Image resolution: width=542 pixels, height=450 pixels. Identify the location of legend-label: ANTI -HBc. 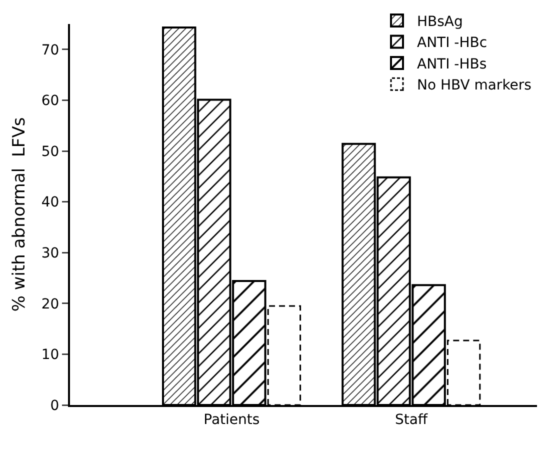
(452, 43).